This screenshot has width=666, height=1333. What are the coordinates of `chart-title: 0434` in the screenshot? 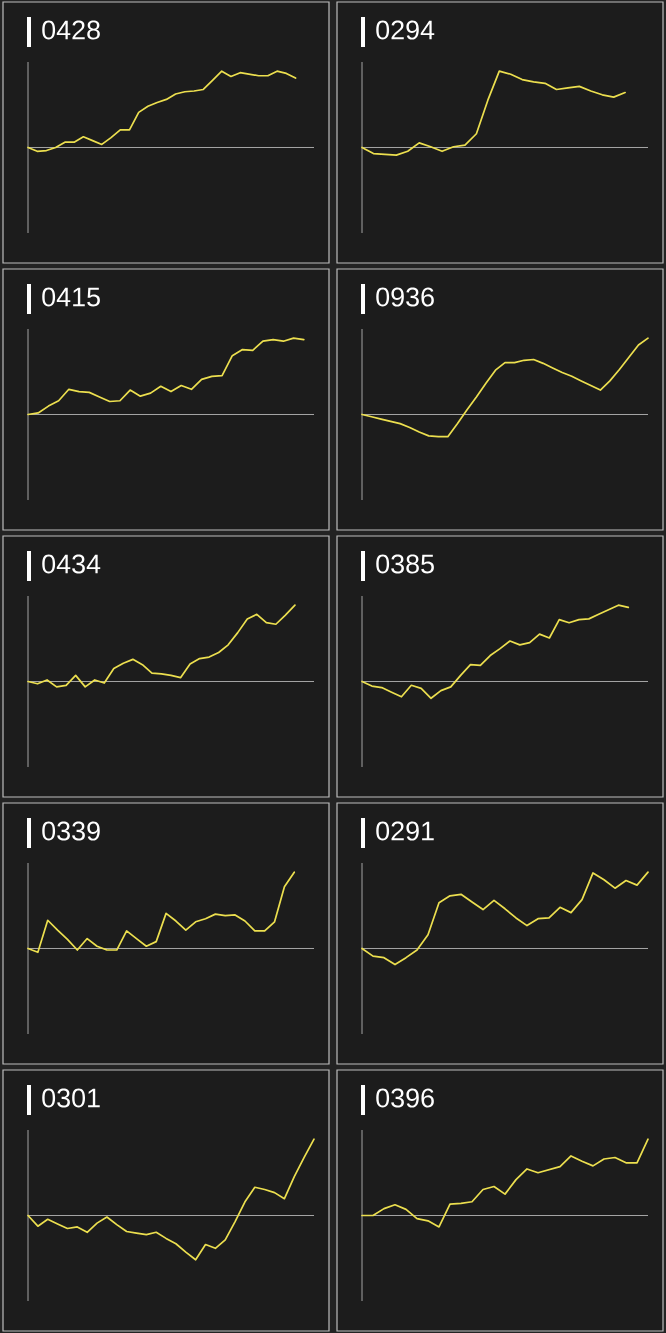 It's located at (71, 564).